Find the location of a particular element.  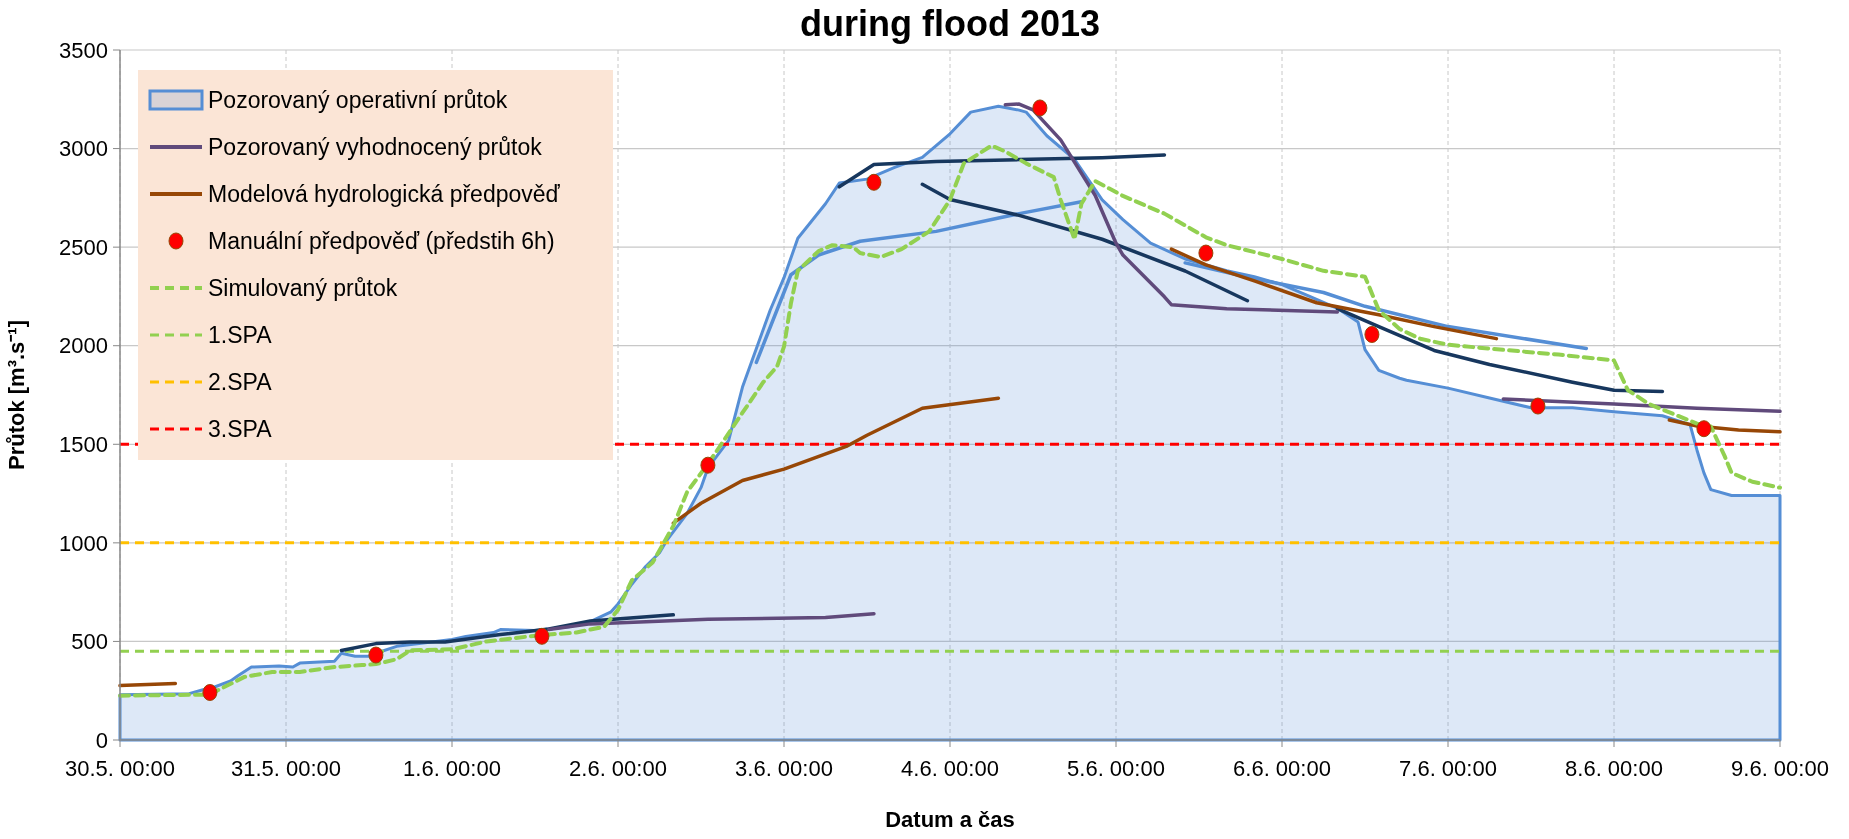

x-tick-label: 31.5. 00:00 is located at coordinates (286, 768).